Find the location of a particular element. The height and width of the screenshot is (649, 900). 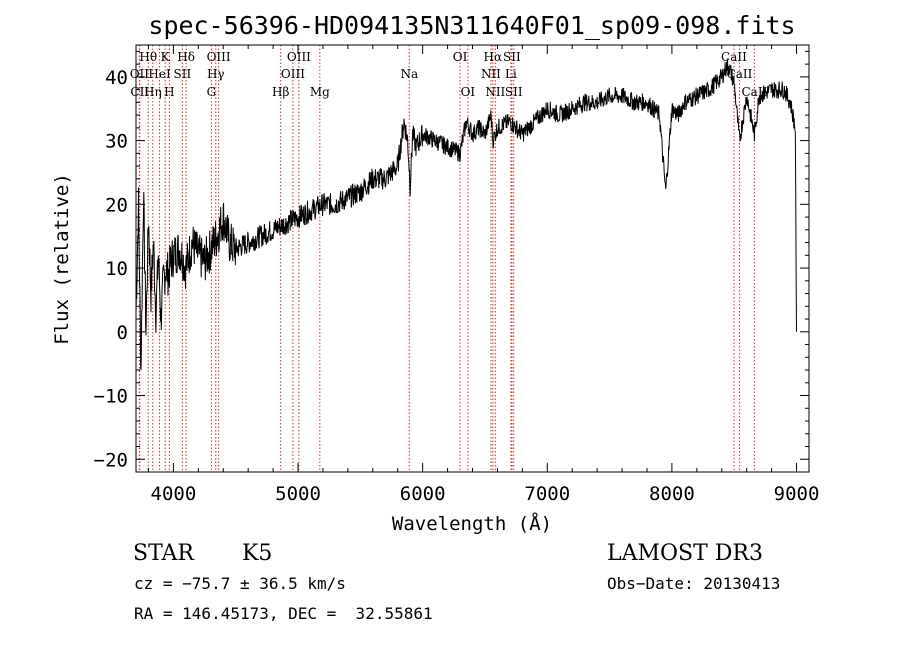

line-marker-label: CII is located at coordinates (139, 92).